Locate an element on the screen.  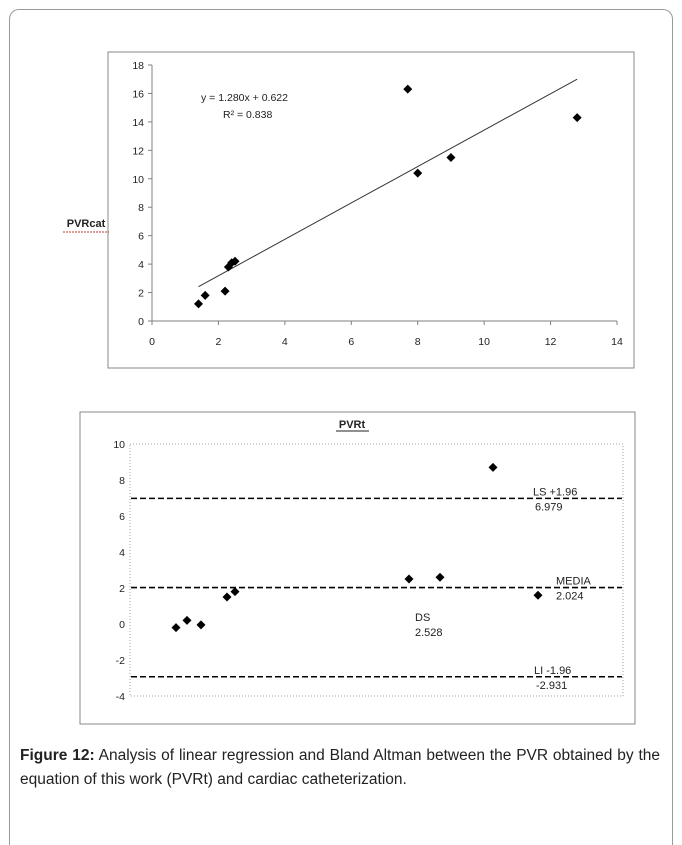
caption-label: Figure 12: is located at coordinates (57, 755).